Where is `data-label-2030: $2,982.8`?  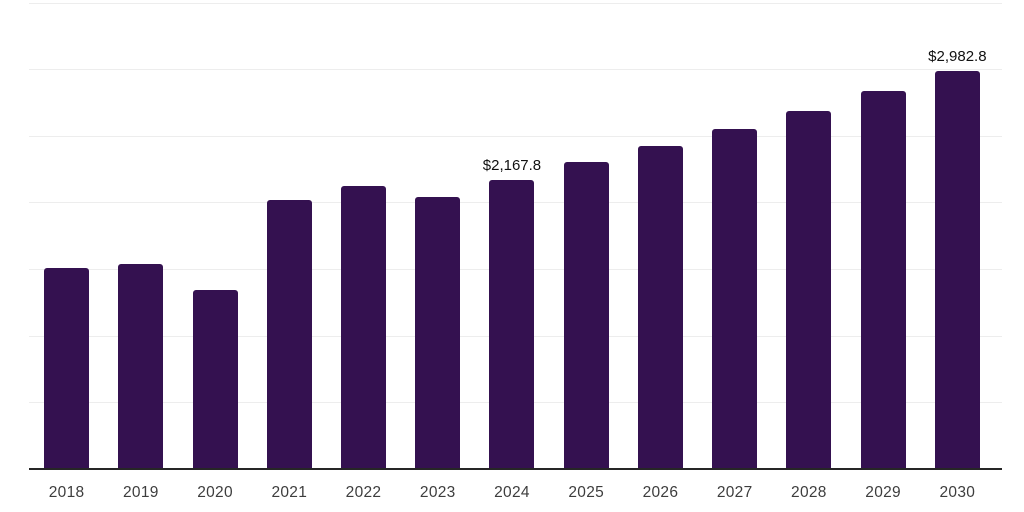 data-label-2030: $2,982.8 is located at coordinates (957, 57).